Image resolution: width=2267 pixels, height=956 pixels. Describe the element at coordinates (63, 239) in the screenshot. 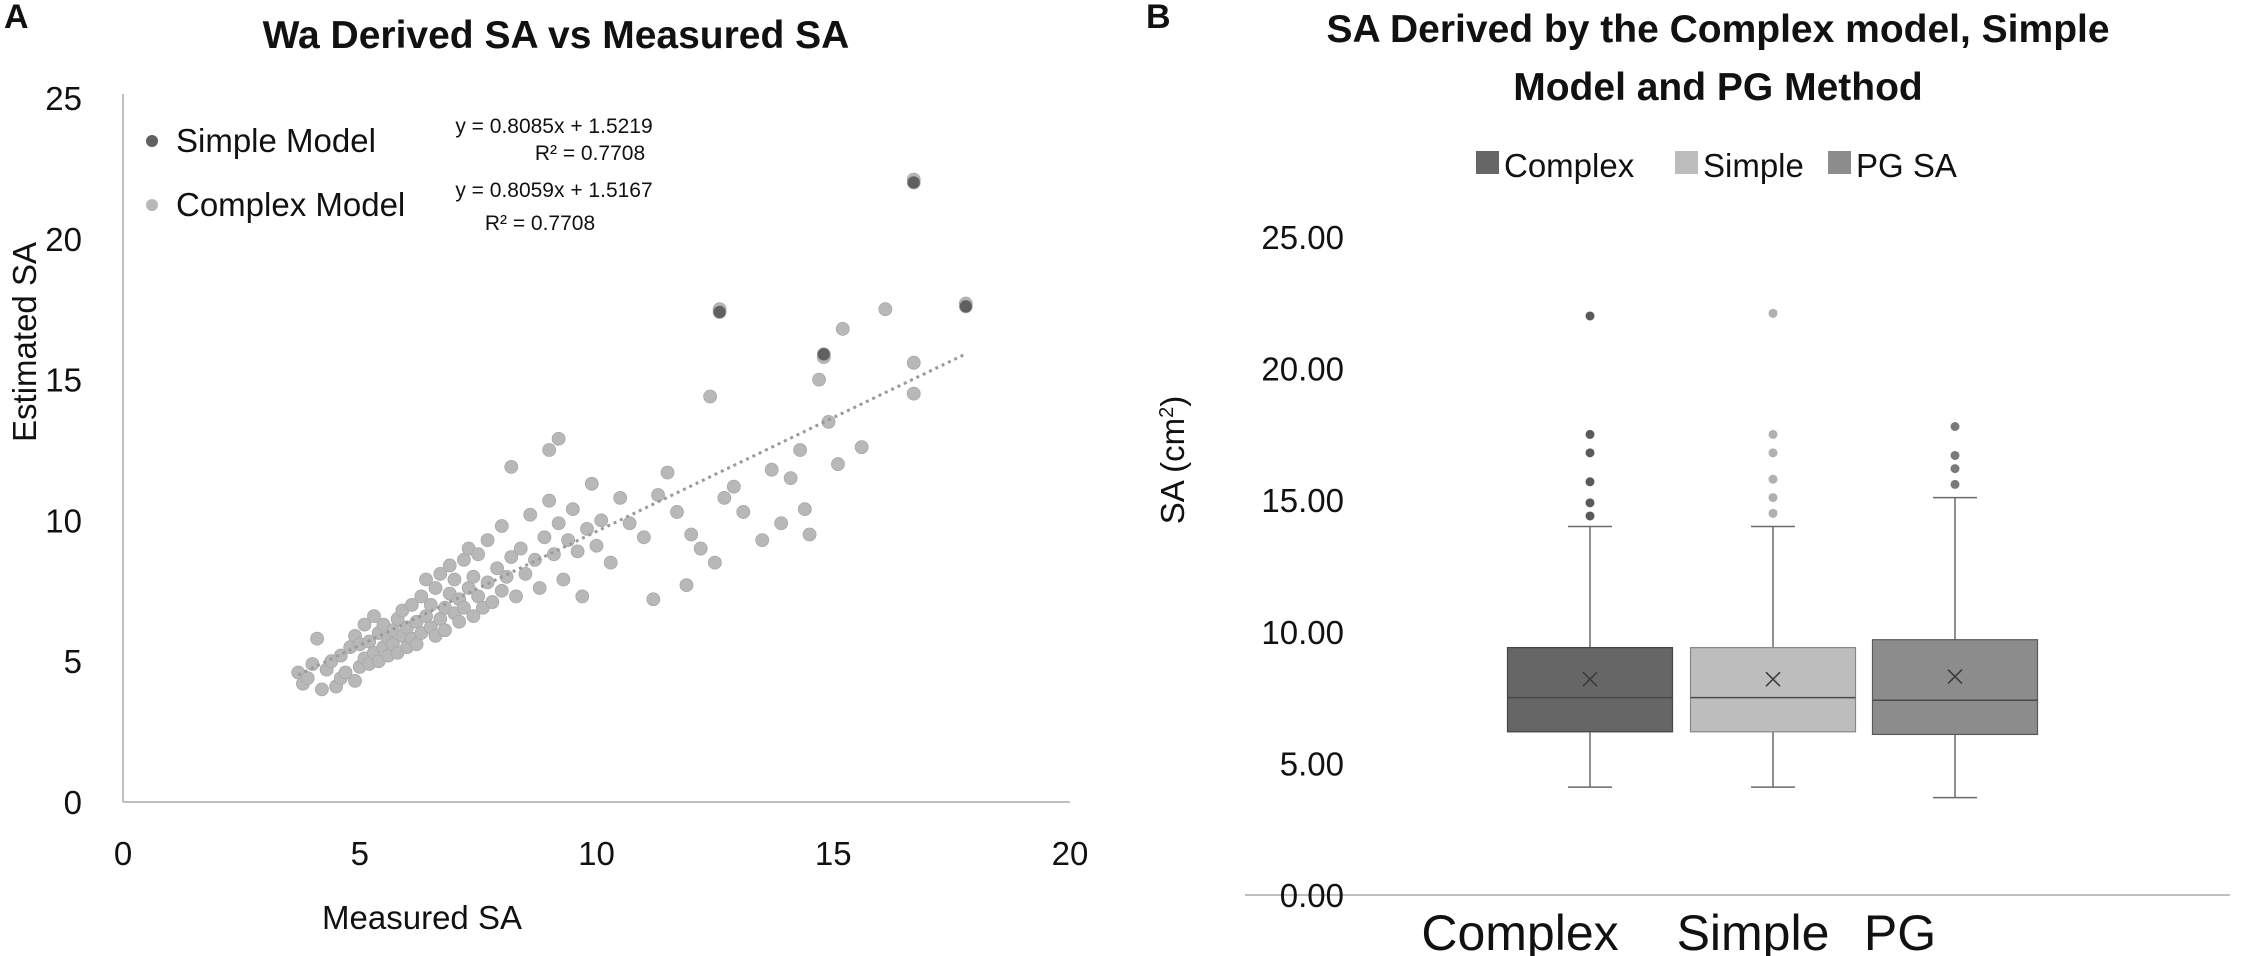

I see `scatter-y-tick: 20` at that location.